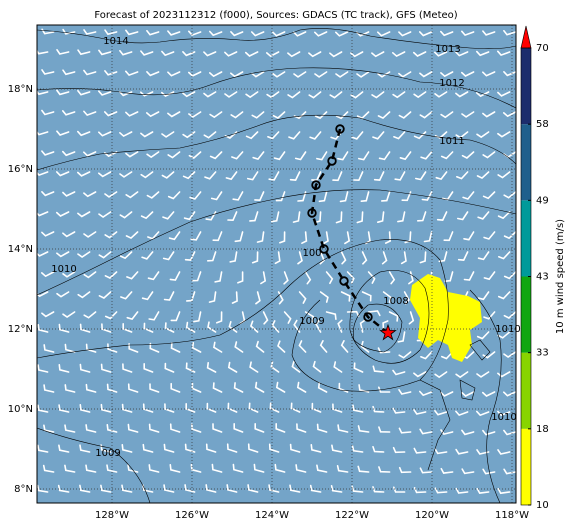 The width and height of the screenshot is (575, 528). I want to click on colorbar-tick-label: 43, so click(542, 277).